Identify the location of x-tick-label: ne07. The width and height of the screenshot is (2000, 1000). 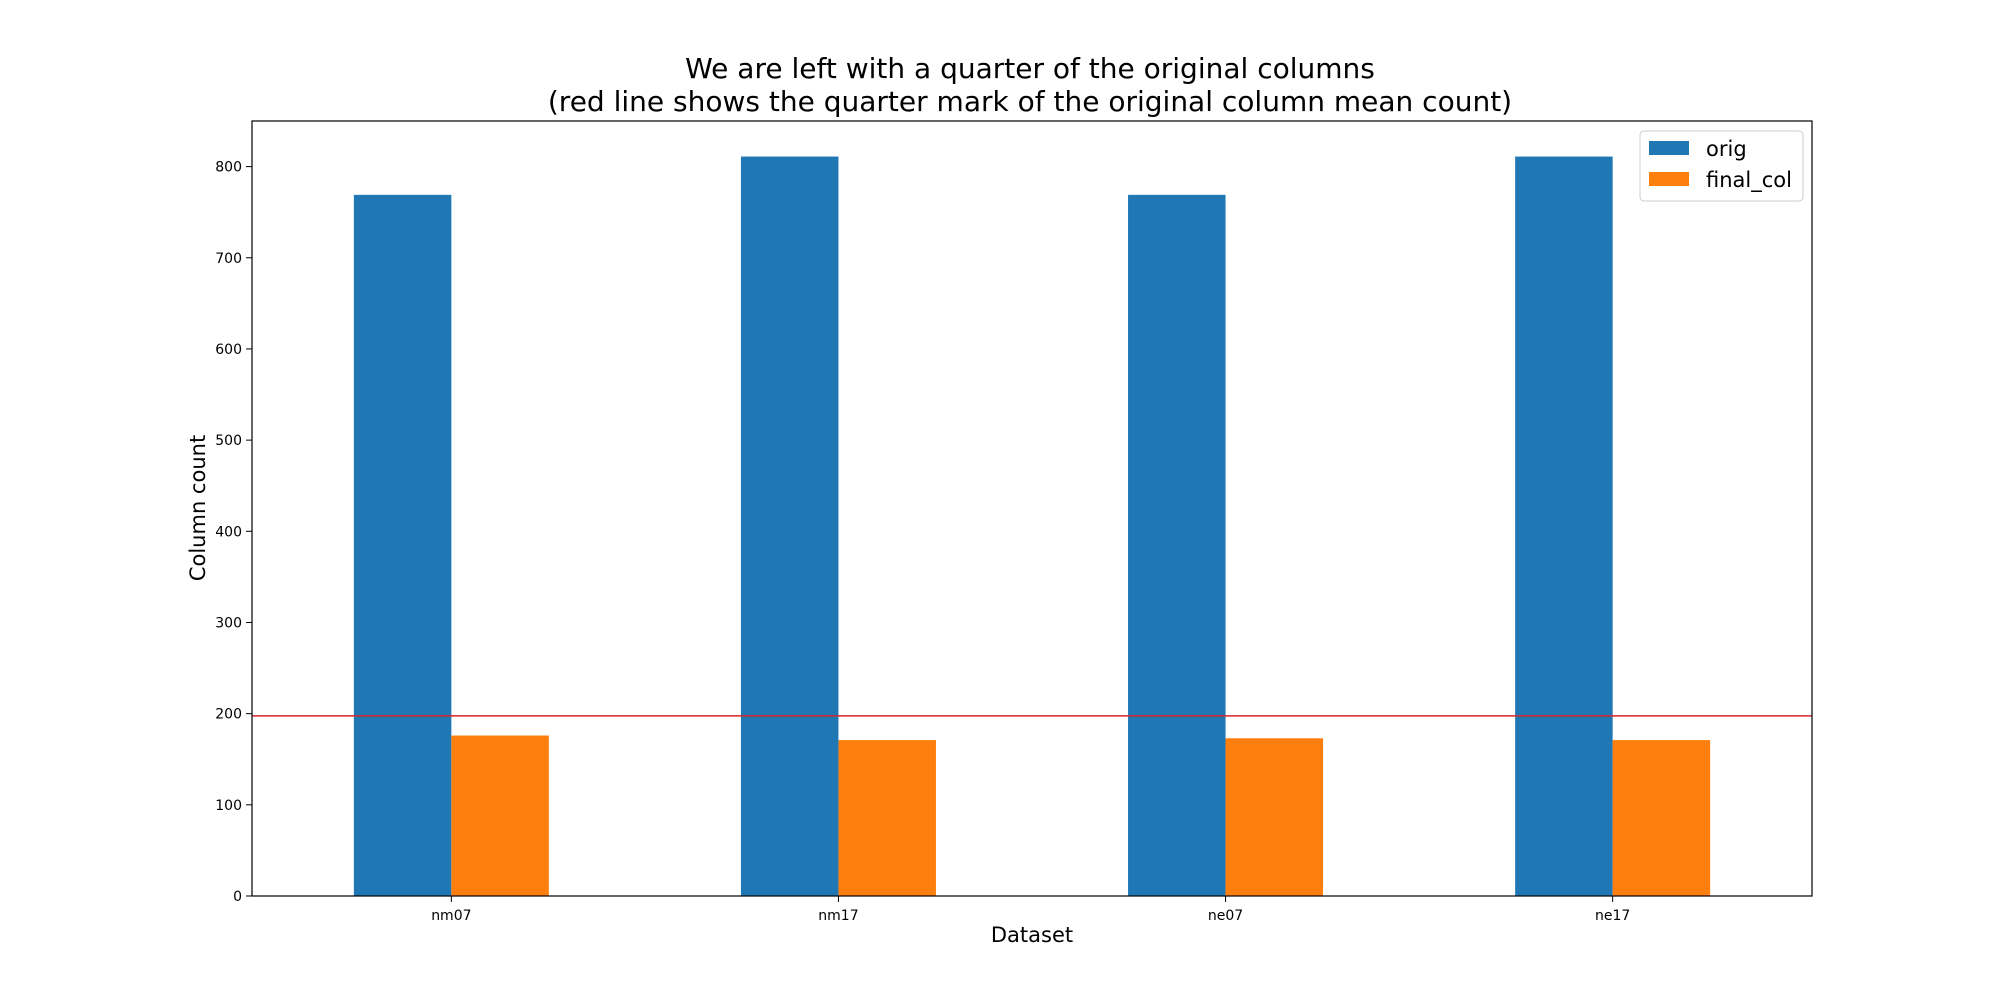
(1225, 916).